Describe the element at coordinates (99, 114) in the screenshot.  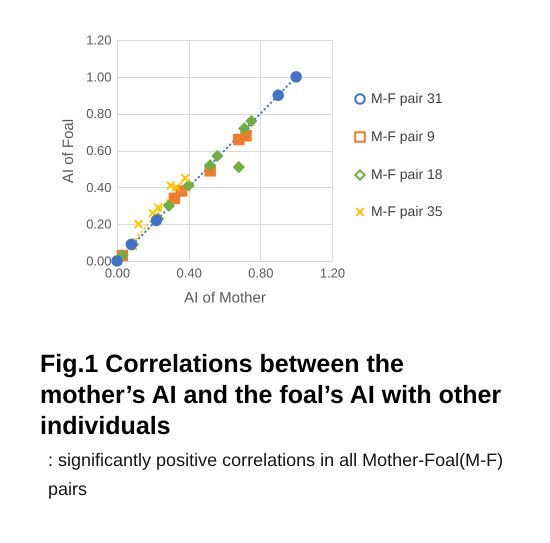
I see `y-tick-label: 0.80` at that location.